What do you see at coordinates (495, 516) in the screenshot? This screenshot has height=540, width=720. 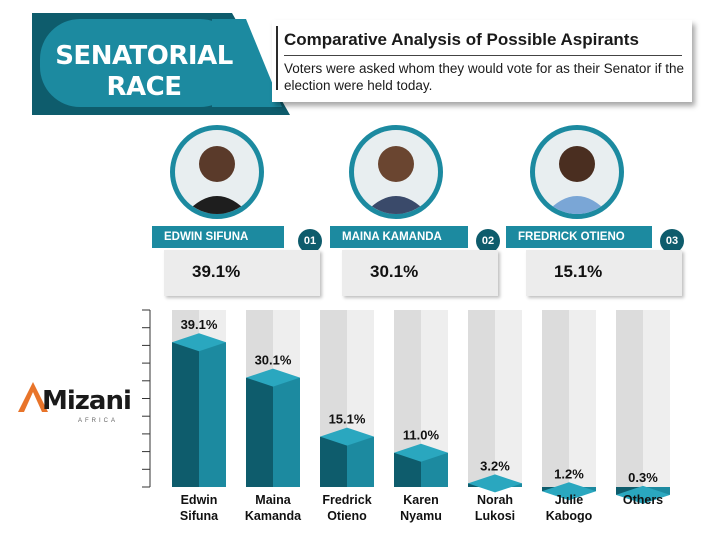 I see `x-axis-tick-label: Lukosi` at bounding box center [495, 516].